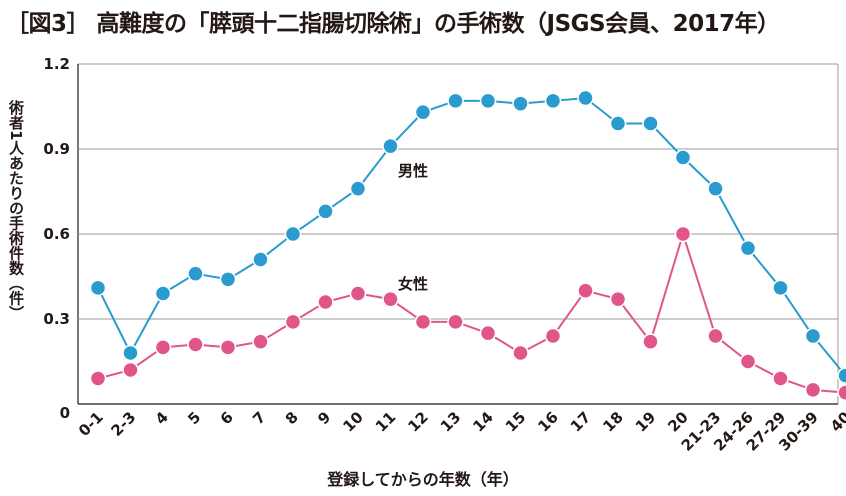  I want to click on x-tick-label: 5, so click(194, 418).